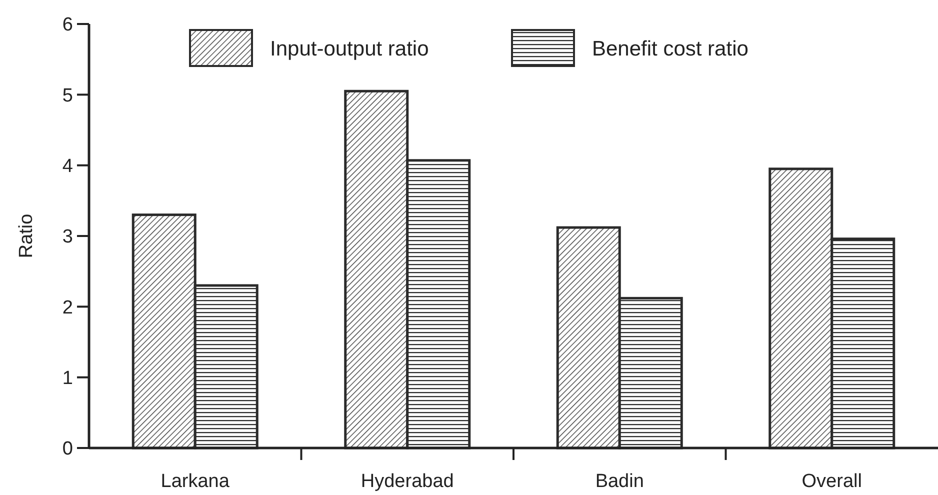  What do you see at coordinates (832, 481) in the screenshot?
I see `x-tick-label: Overall` at bounding box center [832, 481].